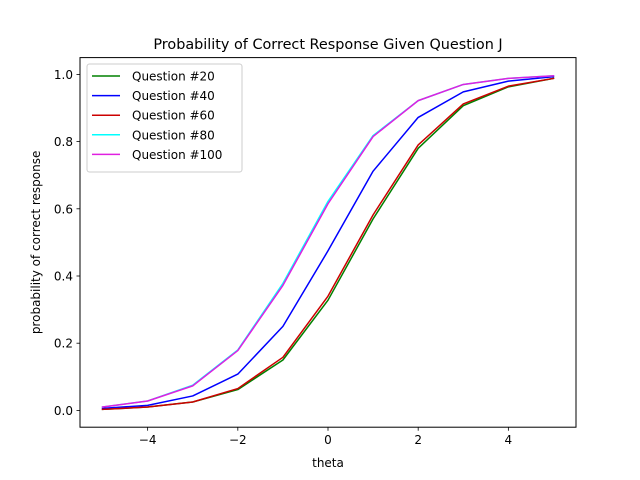 This screenshot has height=480, width=640. I want to click on legend-box, so click(164, 118).